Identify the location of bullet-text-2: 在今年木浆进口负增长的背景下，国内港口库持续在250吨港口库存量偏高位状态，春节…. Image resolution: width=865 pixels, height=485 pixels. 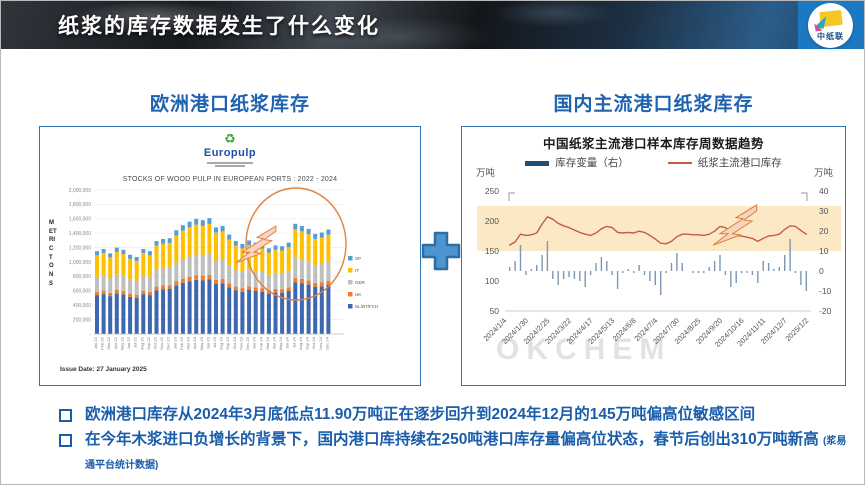
(470, 451).